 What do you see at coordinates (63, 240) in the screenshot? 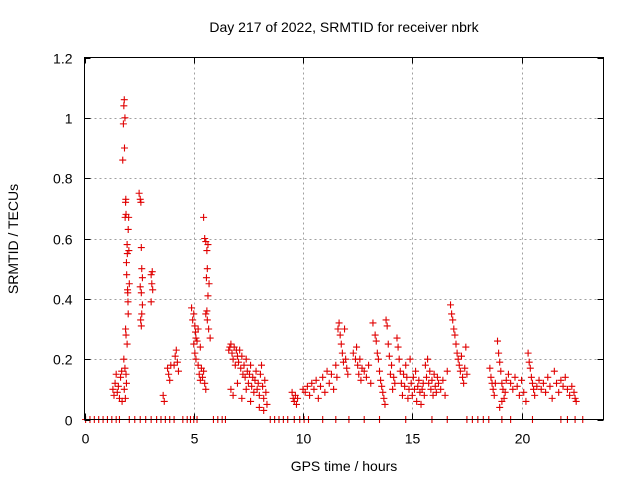
I see `y-tick-label: 0.6` at bounding box center [63, 240].